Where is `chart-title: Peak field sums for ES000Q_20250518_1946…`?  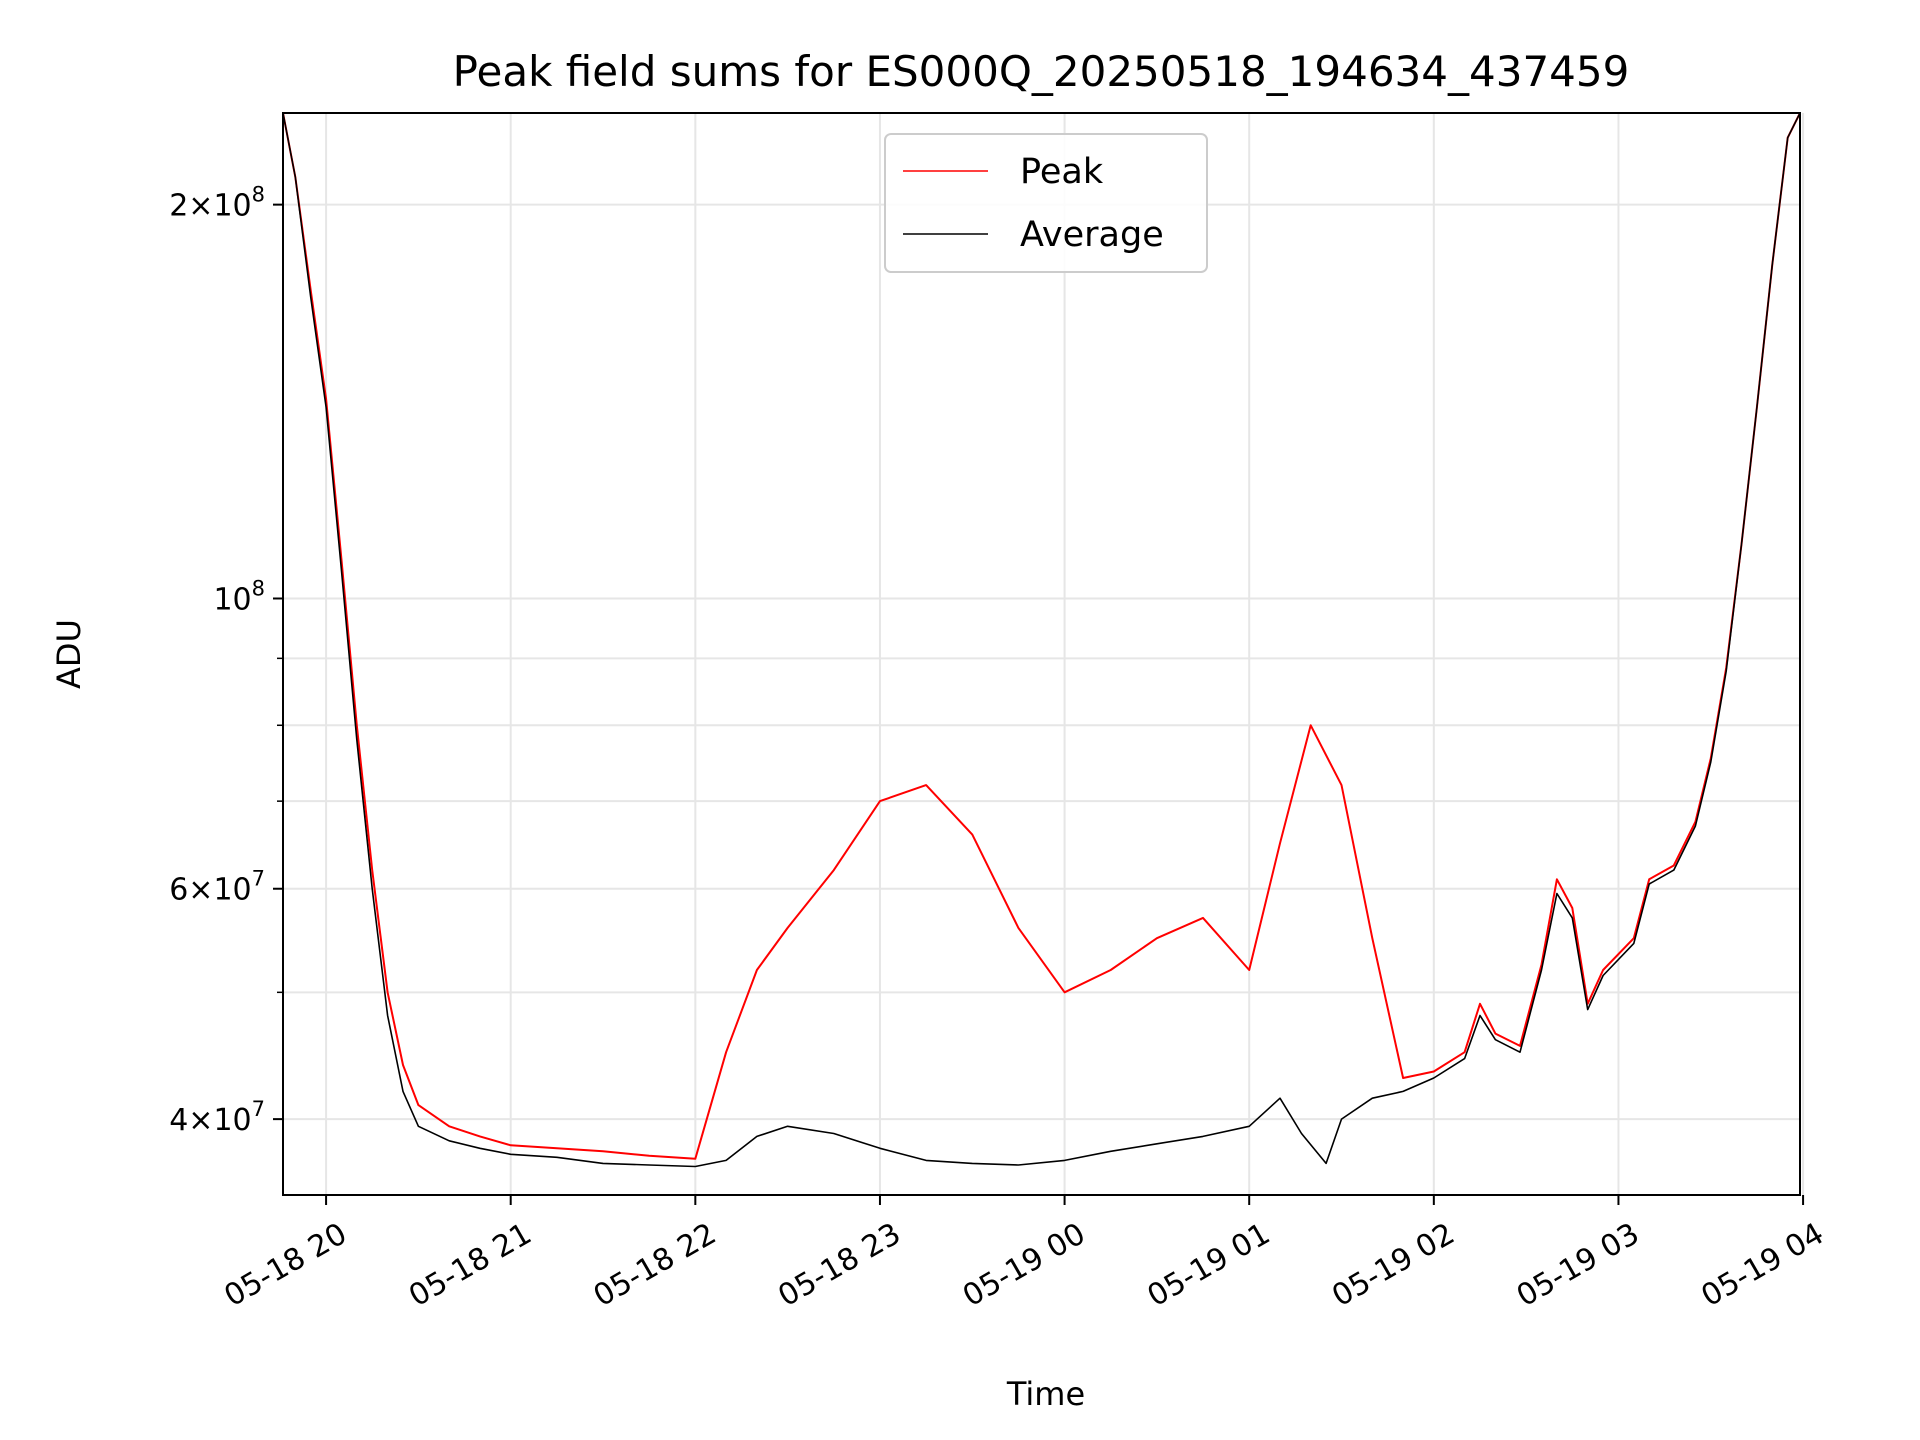
chart-title: Peak field sums for ES000Q_20250518_1946… is located at coordinates (1041, 71).